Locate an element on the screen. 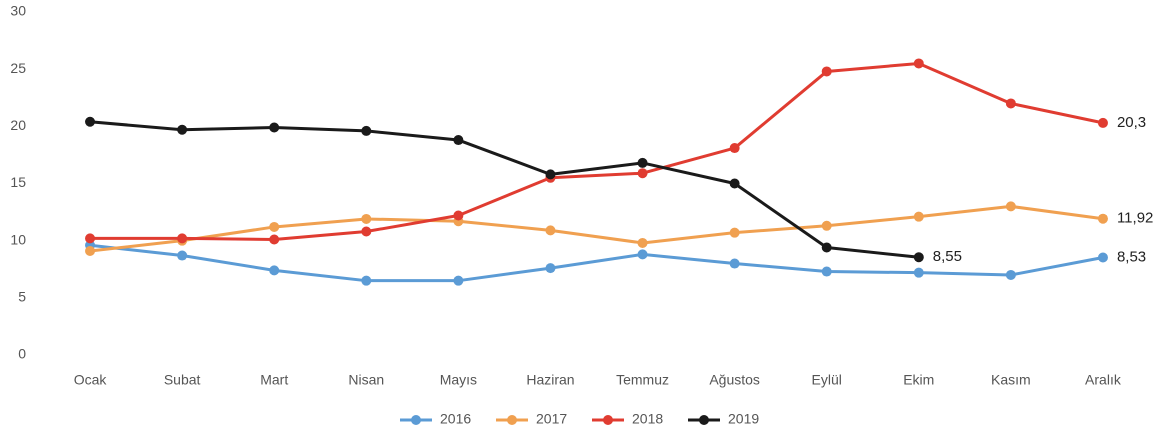  x-tick-label: Aralık is located at coordinates (1103, 380).